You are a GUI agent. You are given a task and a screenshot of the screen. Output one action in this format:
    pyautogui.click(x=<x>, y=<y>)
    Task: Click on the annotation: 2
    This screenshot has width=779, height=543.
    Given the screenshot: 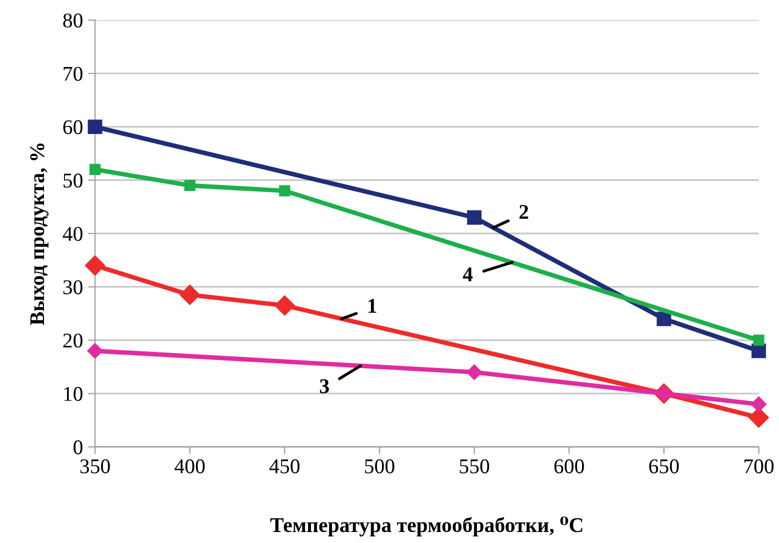 What is the action you would take?
    pyautogui.click(x=523, y=211)
    